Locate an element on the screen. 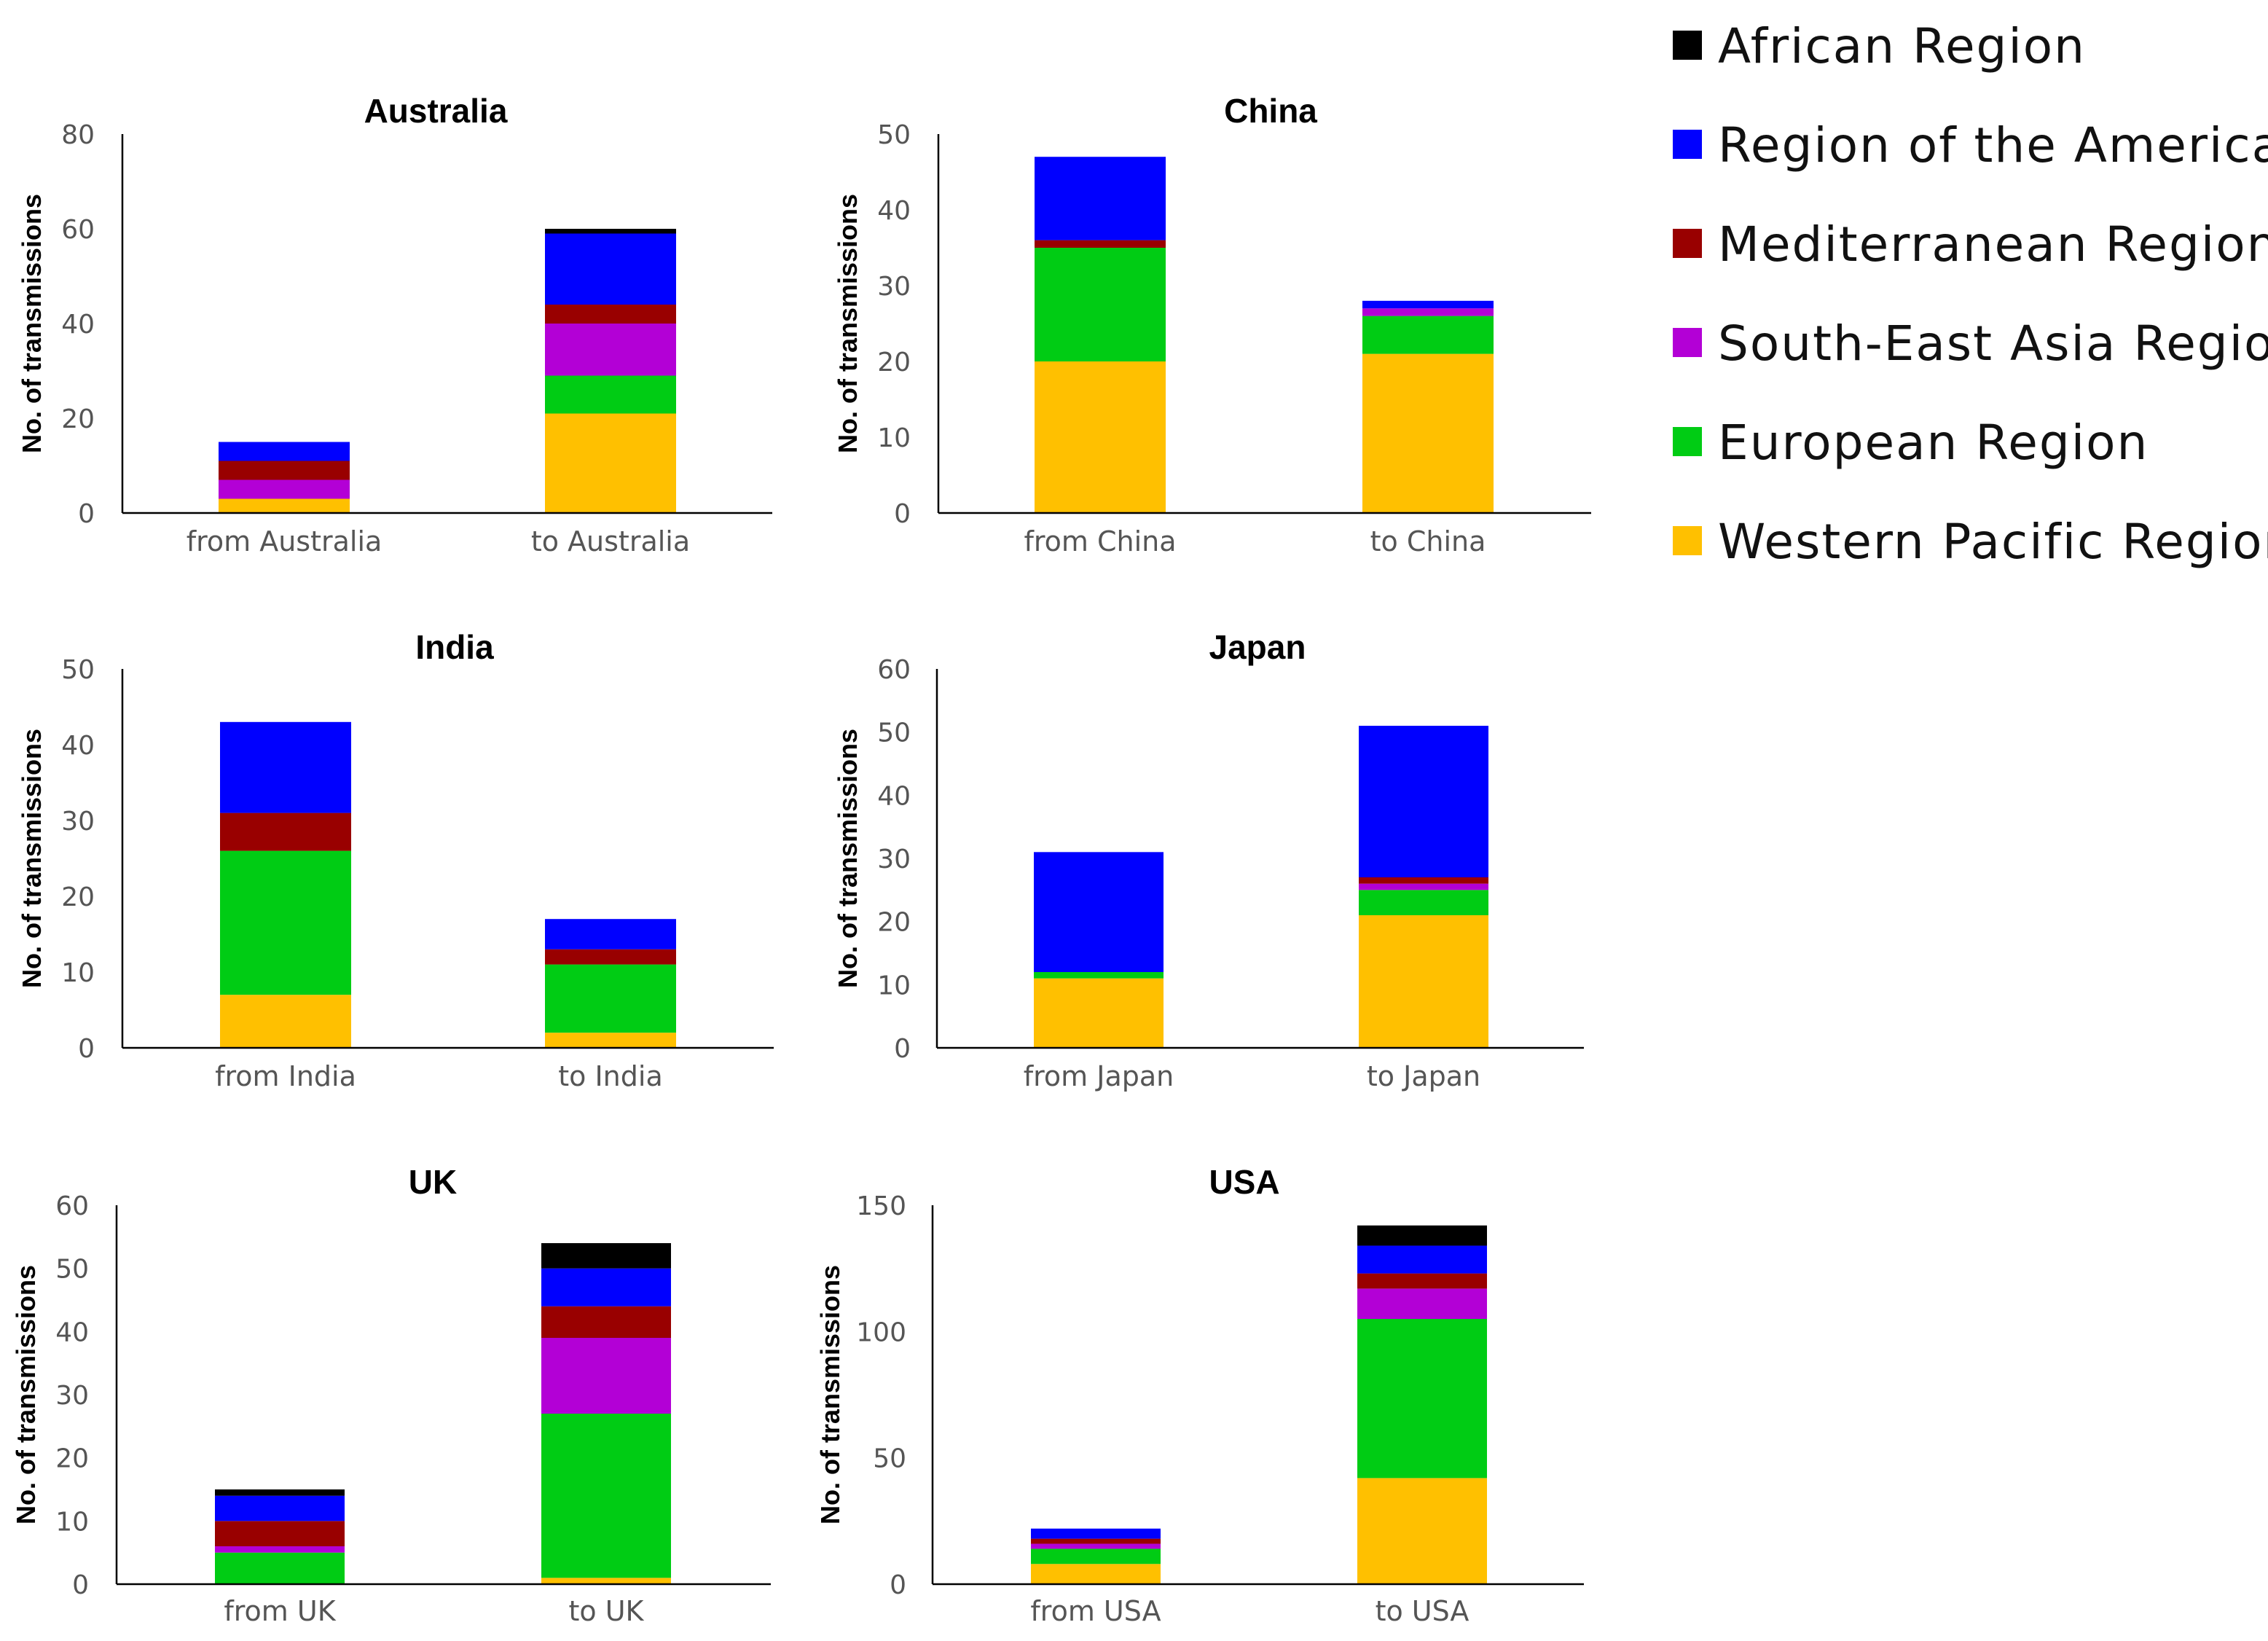  bar-from-china is located at coordinates (1100, 335).